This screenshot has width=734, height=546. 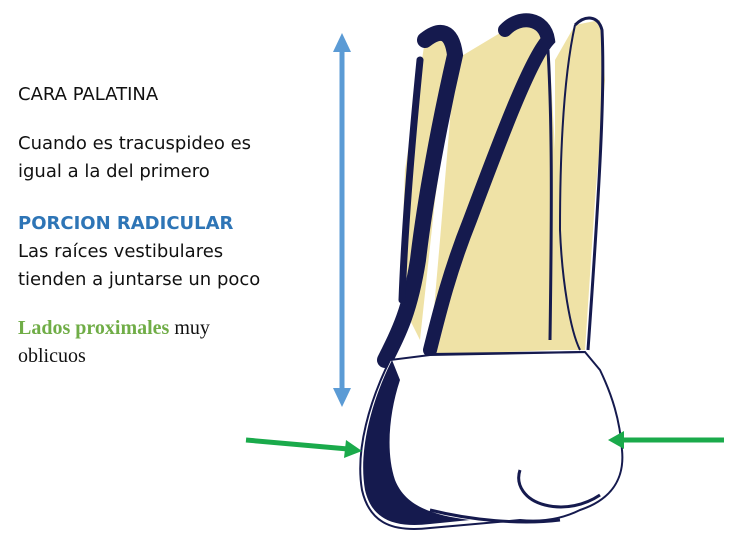 I want to click on description-line-1: Cuando es tracuspideo es, so click(x=135, y=143).